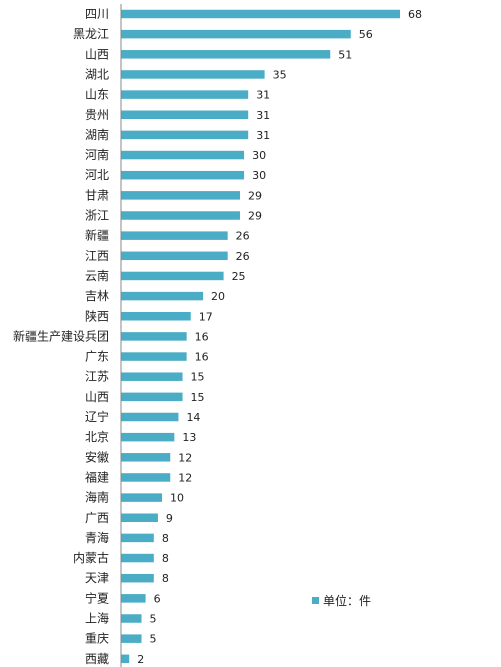 The width and height of the screenshot is (501, 667). Describe the element at coordinates (97, 639) in the screenshot. I see `category-label: 重庆` at that location.